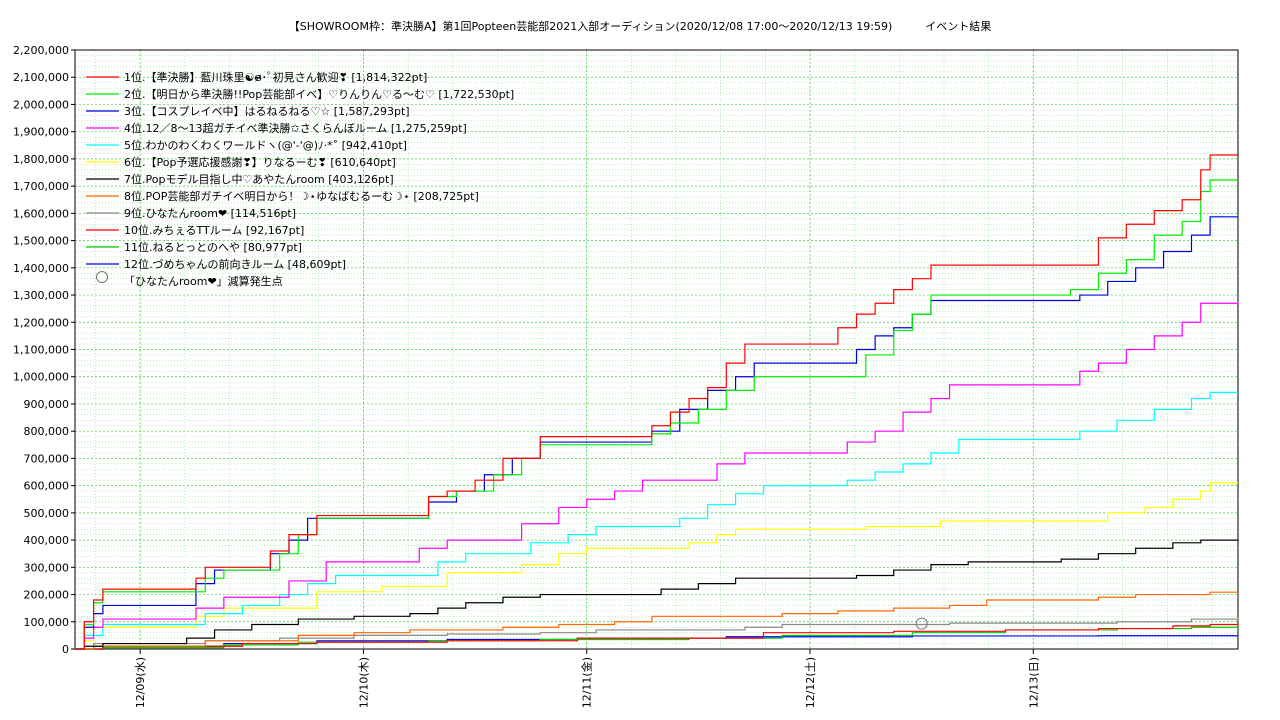 Image resolution: width=1280 pixels, height=720 pixels. What do you see at coordinates (810, 682) in the screenshot?
I see `x-tick-label: 12/12(土)` at bounding box center [810, 682].